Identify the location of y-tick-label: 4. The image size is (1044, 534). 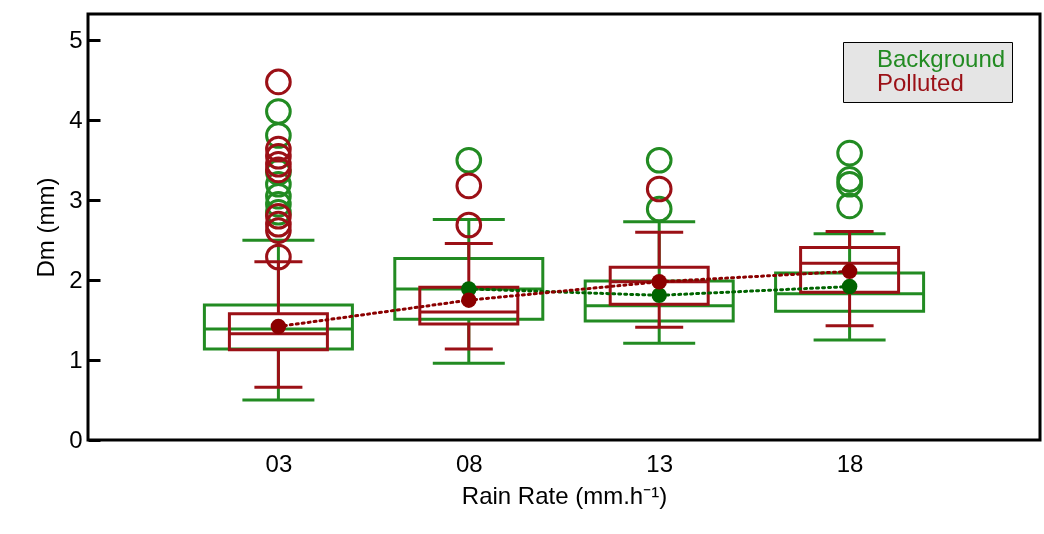
(76, 119).